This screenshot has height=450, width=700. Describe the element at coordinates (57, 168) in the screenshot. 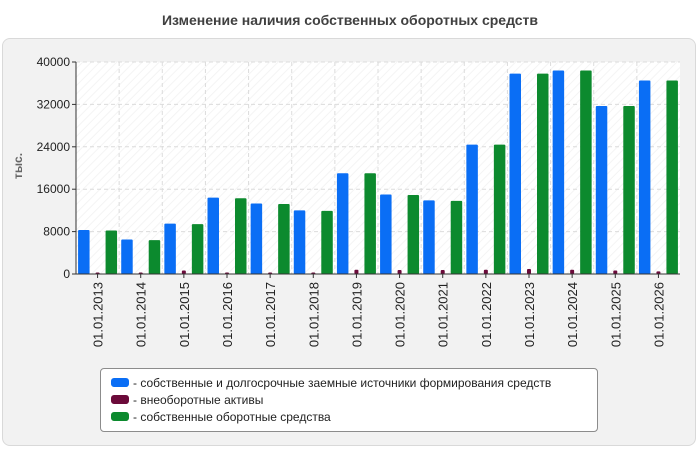

I see `y-axis: 0 8000 16000 24000 32000 40000` at that location.